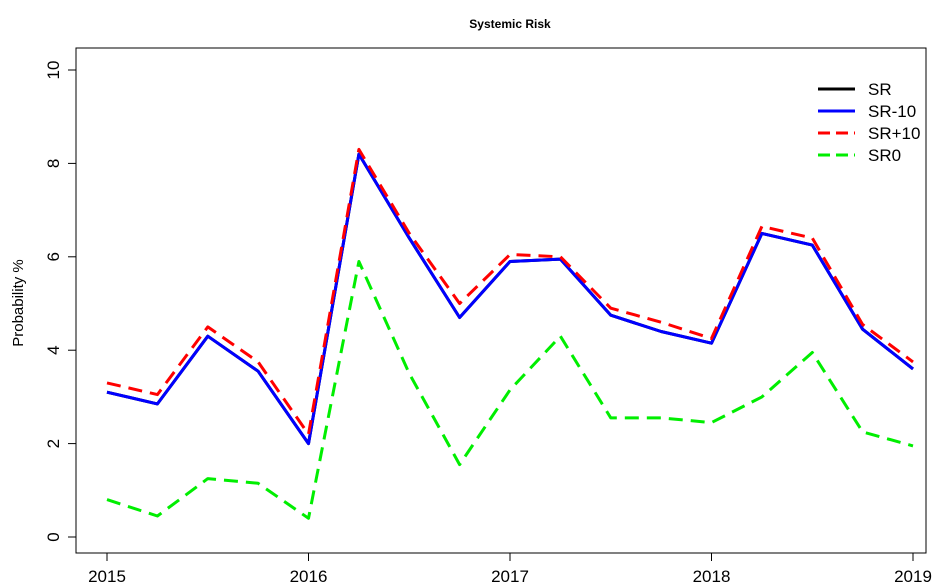  I want to click on y-axis-label: Probability %, so click(18, 303).